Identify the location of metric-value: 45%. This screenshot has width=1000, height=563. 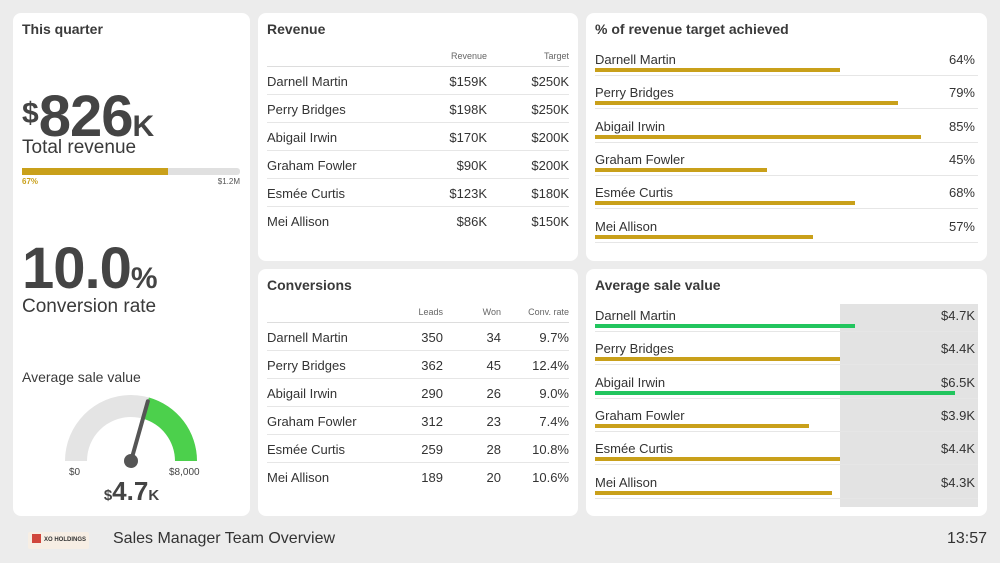
(961, 159).